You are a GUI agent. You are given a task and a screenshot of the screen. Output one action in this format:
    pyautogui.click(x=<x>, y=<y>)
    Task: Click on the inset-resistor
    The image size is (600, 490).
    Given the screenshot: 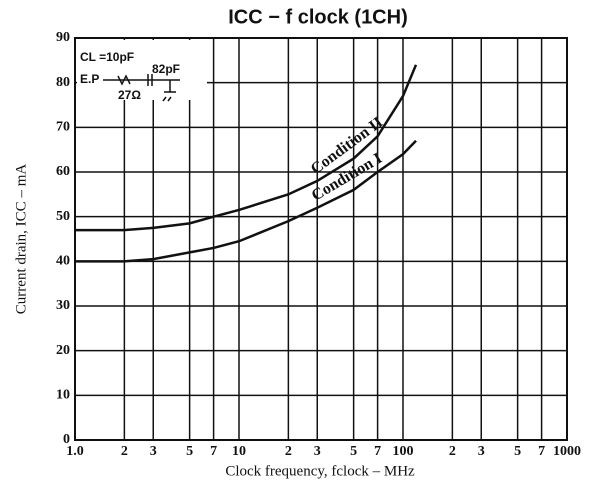 What is the action you would take?
    pyautogui.click(x=124, y=80)
    